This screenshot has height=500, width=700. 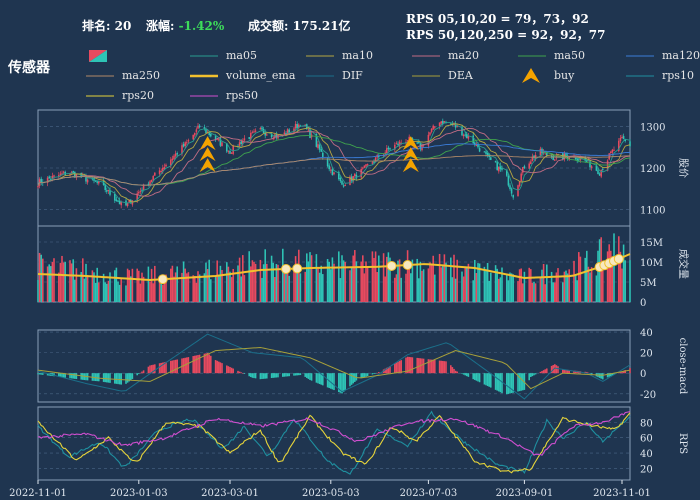 What do you see at coordinates (261, 75) in the screenshot?
I see `legend-label-volume_ema: volume_ema` at bounding box center [261, 75].